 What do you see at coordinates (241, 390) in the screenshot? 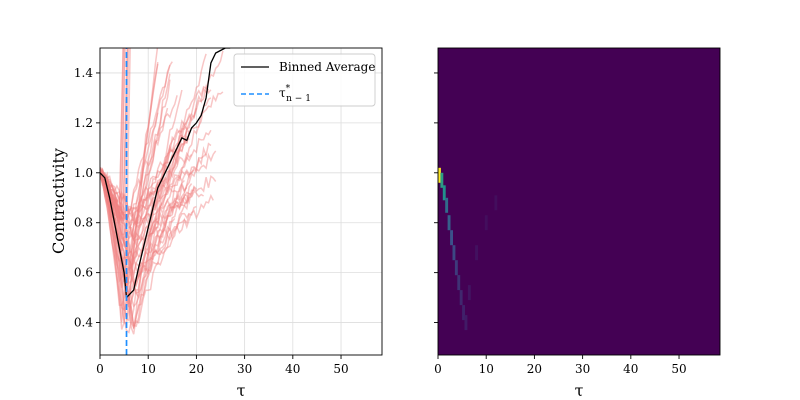
I see `left-x-axis-label: τ` at bounding box center [241, 390].